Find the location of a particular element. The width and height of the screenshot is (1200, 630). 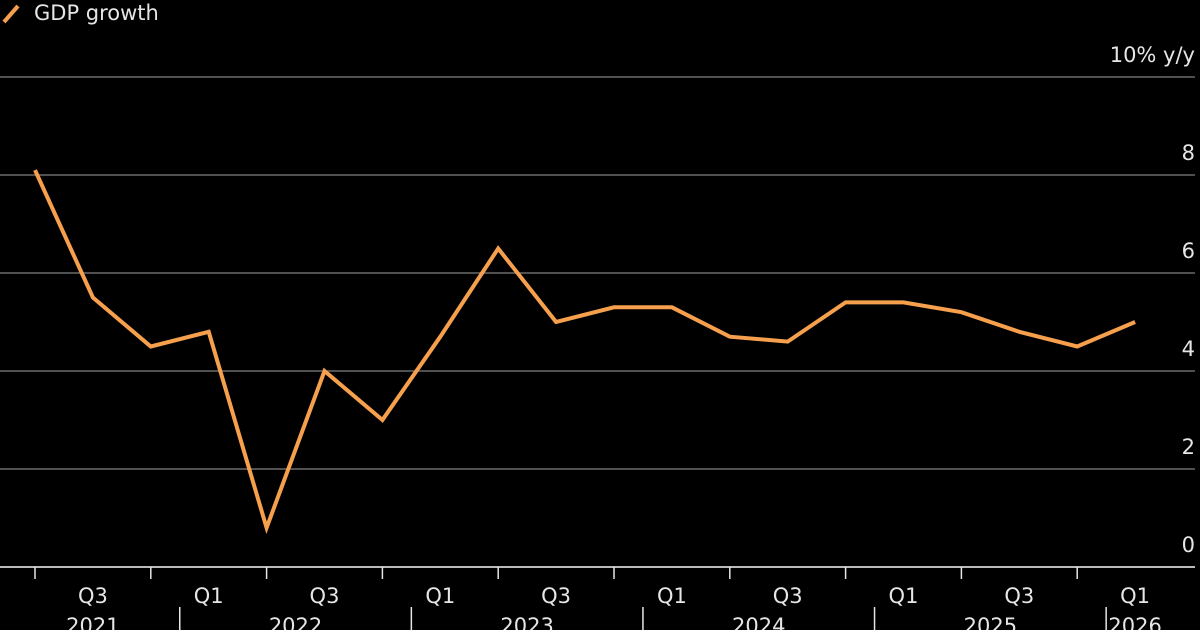

y-tick-label: 0 is located at coordinates (1188, 545).